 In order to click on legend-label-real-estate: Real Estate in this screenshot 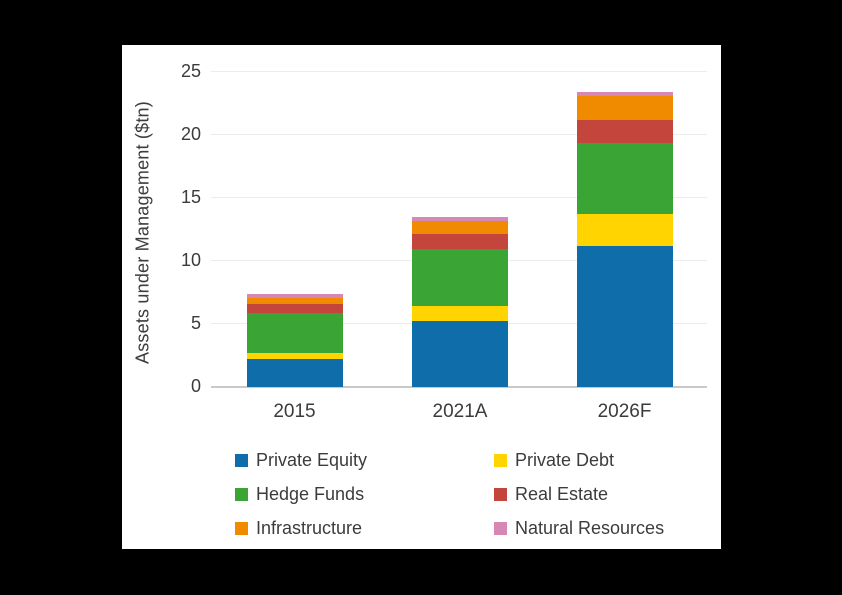, I will do `click(562, 494)`.